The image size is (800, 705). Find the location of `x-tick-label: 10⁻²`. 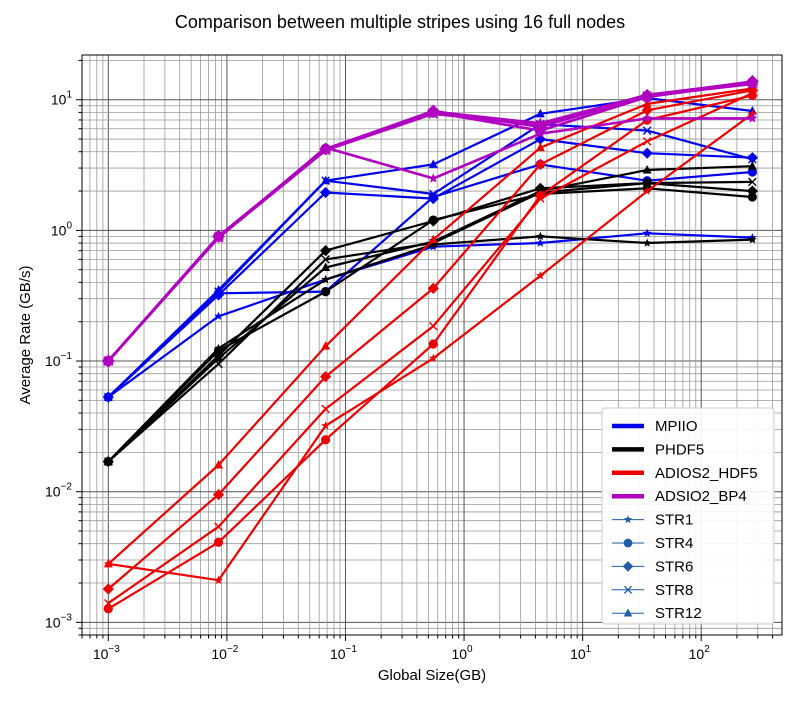

x-tick-label: 10⁻² is located at coordinates (224, 653).